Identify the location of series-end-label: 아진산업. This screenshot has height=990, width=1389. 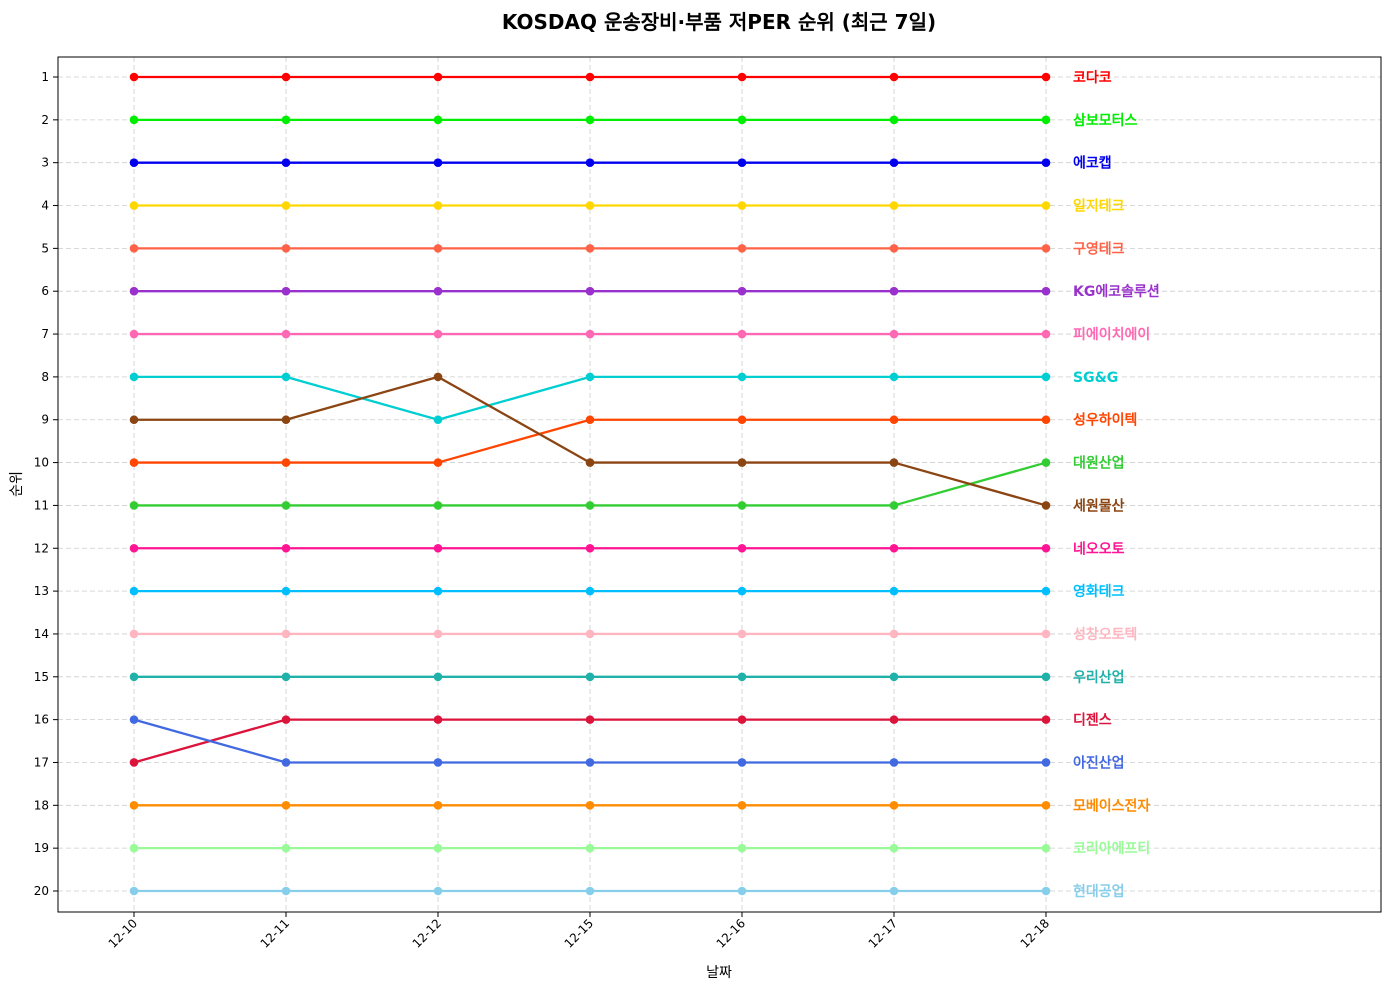
(1099, 762).